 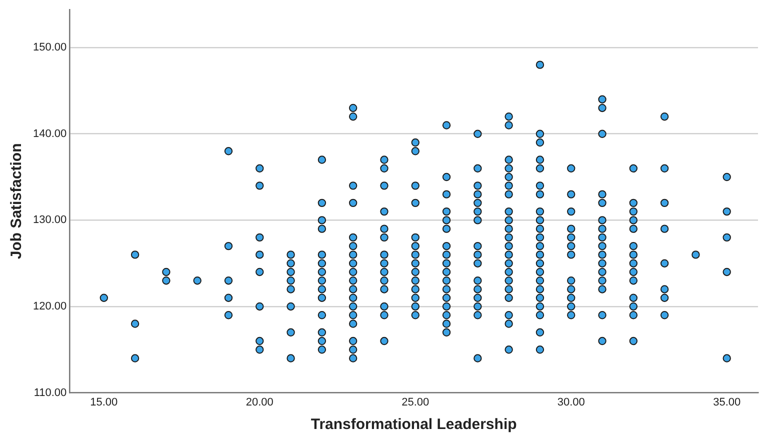 What do you see at coordinates (49, 220) in the screenshot?
I see `y-tick-label: 130.00` at bounding box center [49, 220].